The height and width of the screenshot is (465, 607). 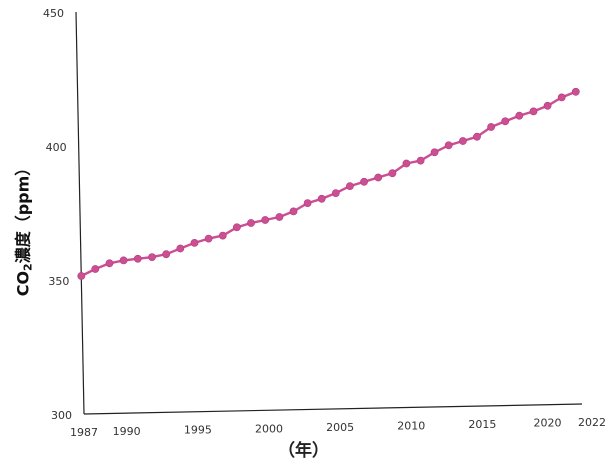 What do you see at coordinates (411, 425) in the screenshot?
I see `x-tick-label: 2010` at bounding box center [411, 425].